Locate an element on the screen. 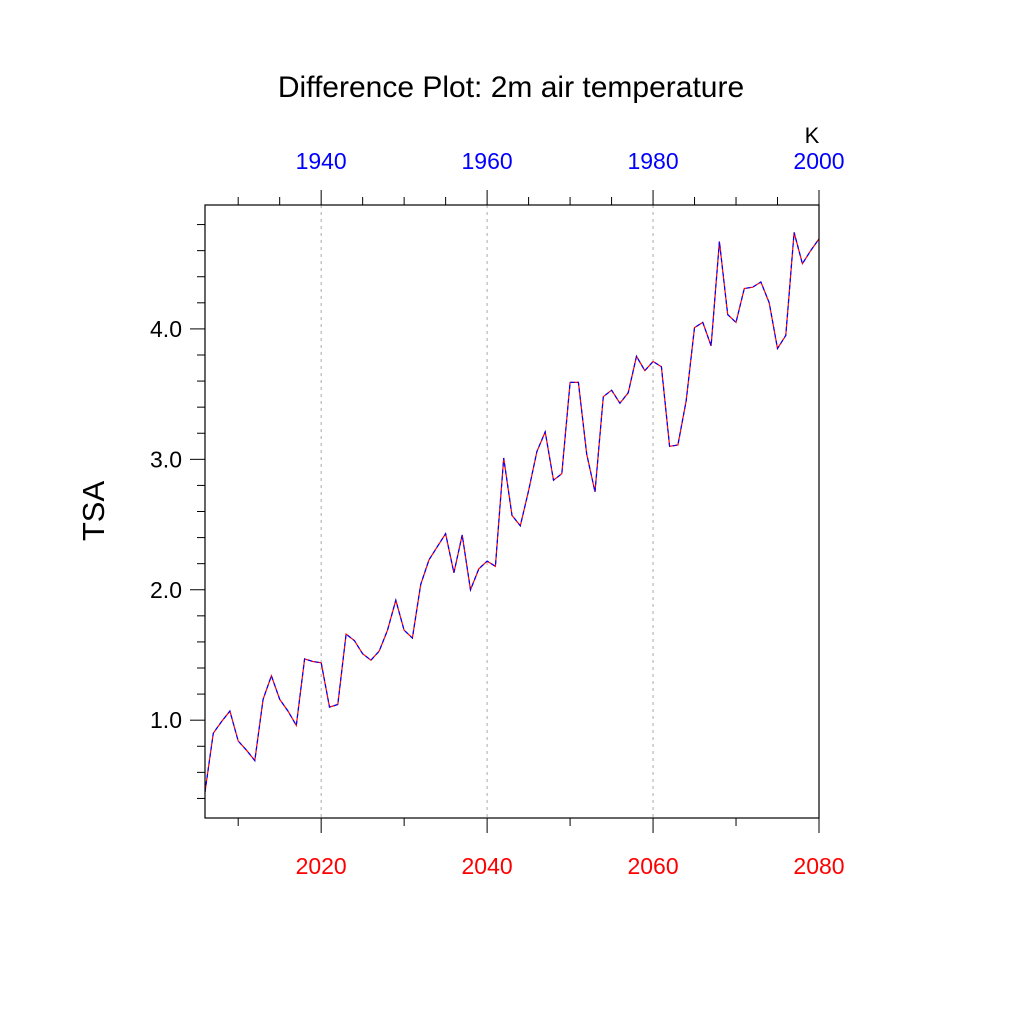 The width and height of the screenshot is (1024, 1024). top-axis-tick-label: 1980 is located at coordinates (652, 161).